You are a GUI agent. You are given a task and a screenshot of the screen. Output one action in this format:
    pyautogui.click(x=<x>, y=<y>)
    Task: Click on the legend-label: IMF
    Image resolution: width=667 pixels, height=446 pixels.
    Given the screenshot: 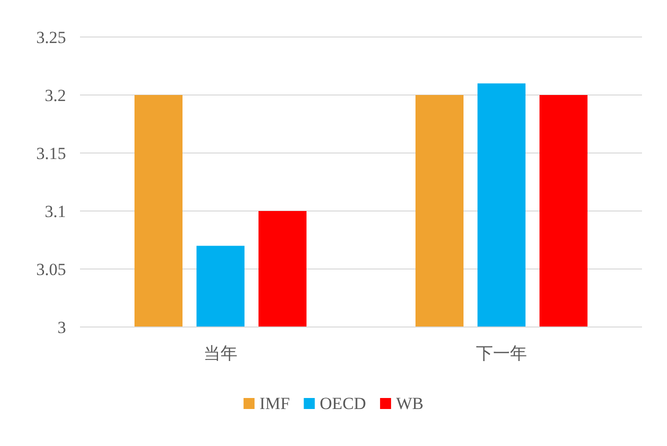 What is the action you would take?
    pyautogui.click(x=275, y=403)
    